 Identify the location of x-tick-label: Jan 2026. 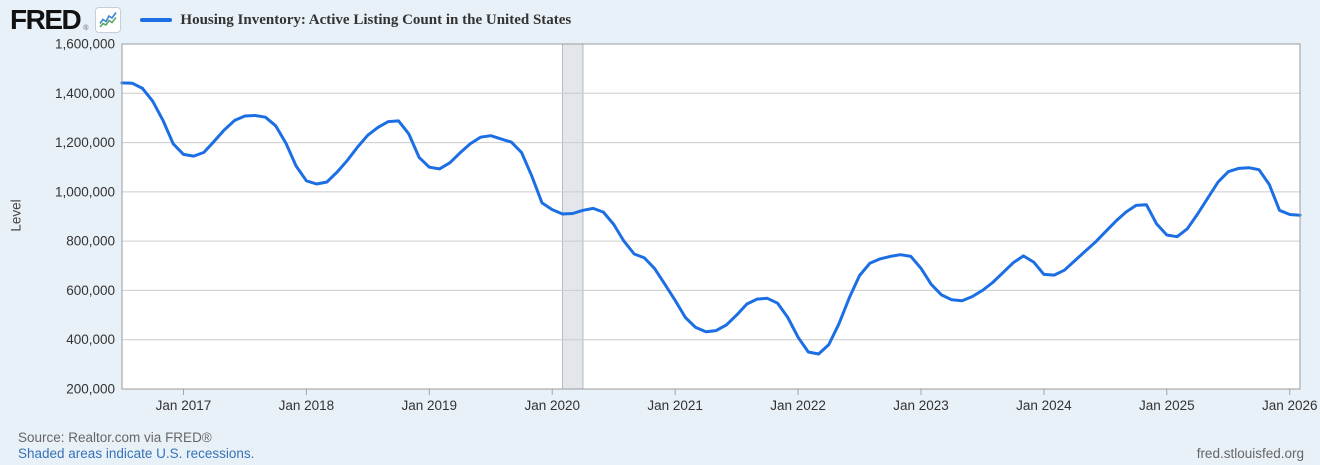
(1290, 405).